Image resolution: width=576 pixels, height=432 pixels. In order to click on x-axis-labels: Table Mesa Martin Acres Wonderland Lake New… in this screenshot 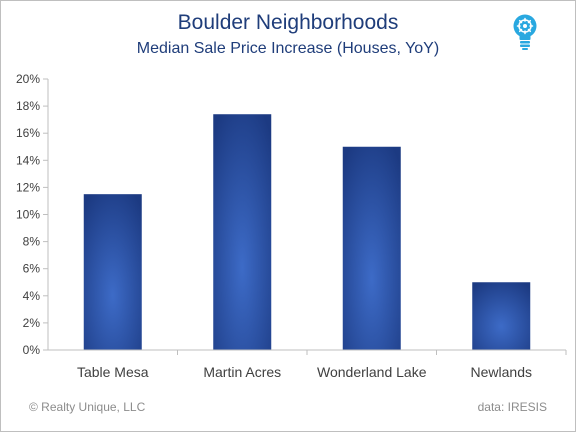, I will do `click(322, 365)`.